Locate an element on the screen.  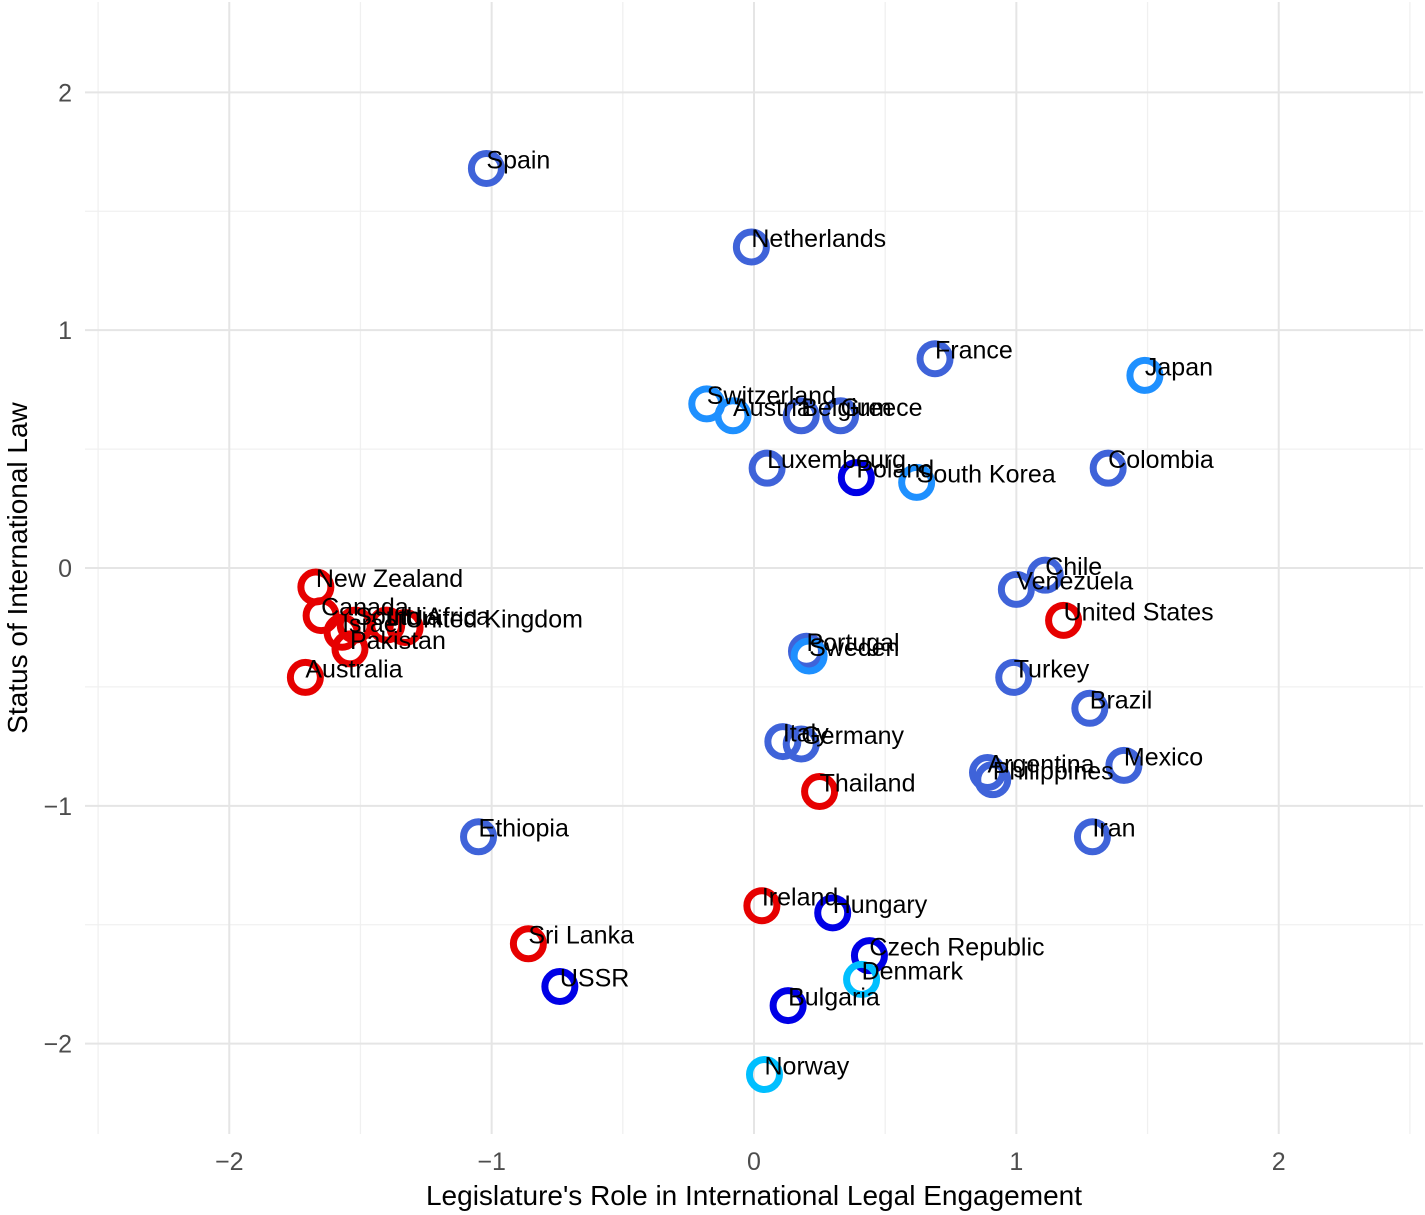
point-label: South Korea is located at coordinates (986, 474).